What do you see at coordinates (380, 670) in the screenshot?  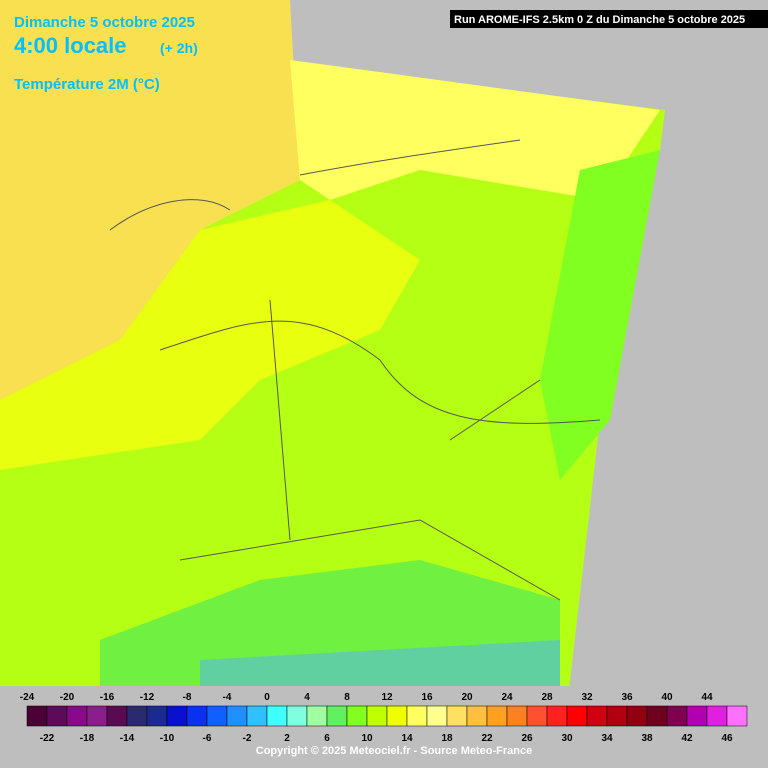 I see `alps-zone` at bounding box center [380, 670].